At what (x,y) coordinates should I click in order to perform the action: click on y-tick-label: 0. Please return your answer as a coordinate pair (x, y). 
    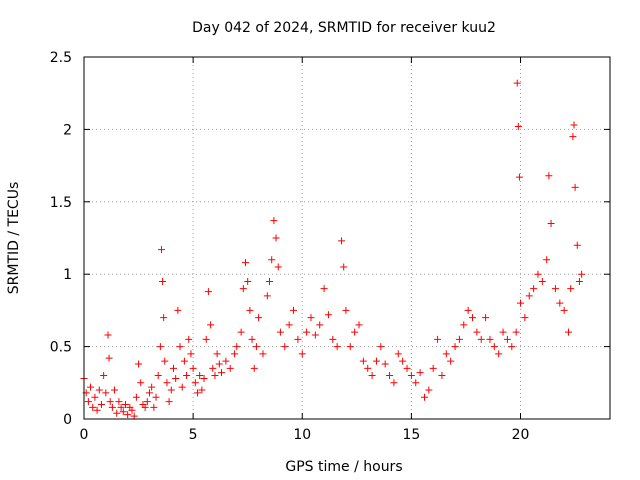
    Looking at the image, I should click on (67, 420).